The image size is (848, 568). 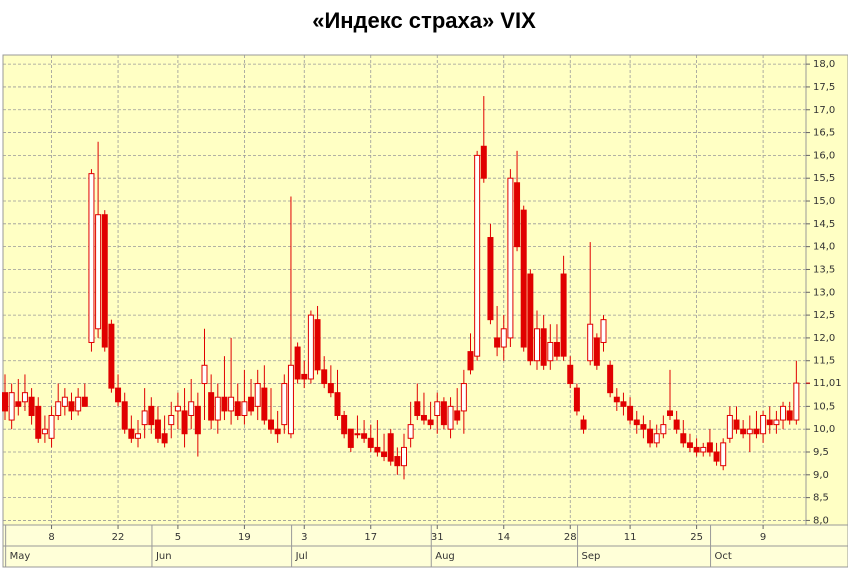 I want to click on y-tick-label: 10,0, so click(x=824, y=429).